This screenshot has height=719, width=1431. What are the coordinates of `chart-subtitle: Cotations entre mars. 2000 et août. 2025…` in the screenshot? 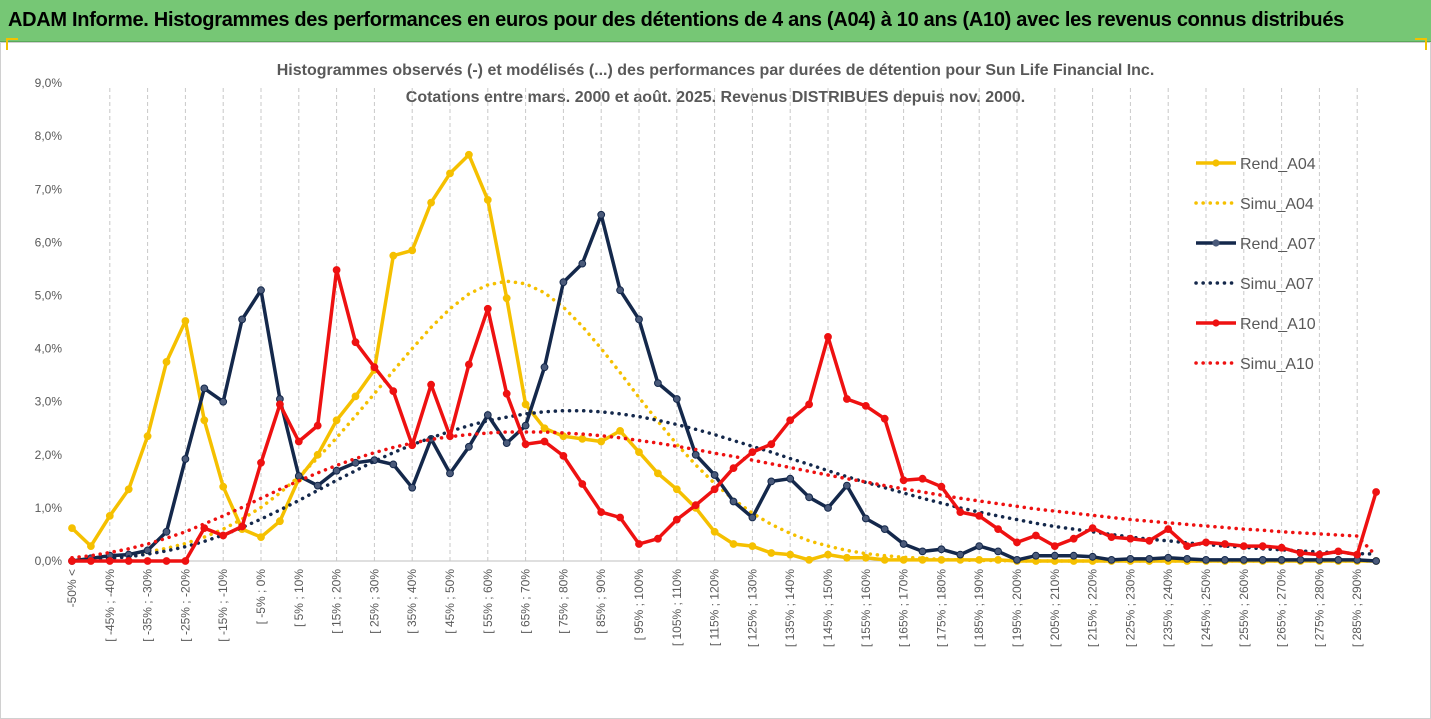 It's located at (715, 97).